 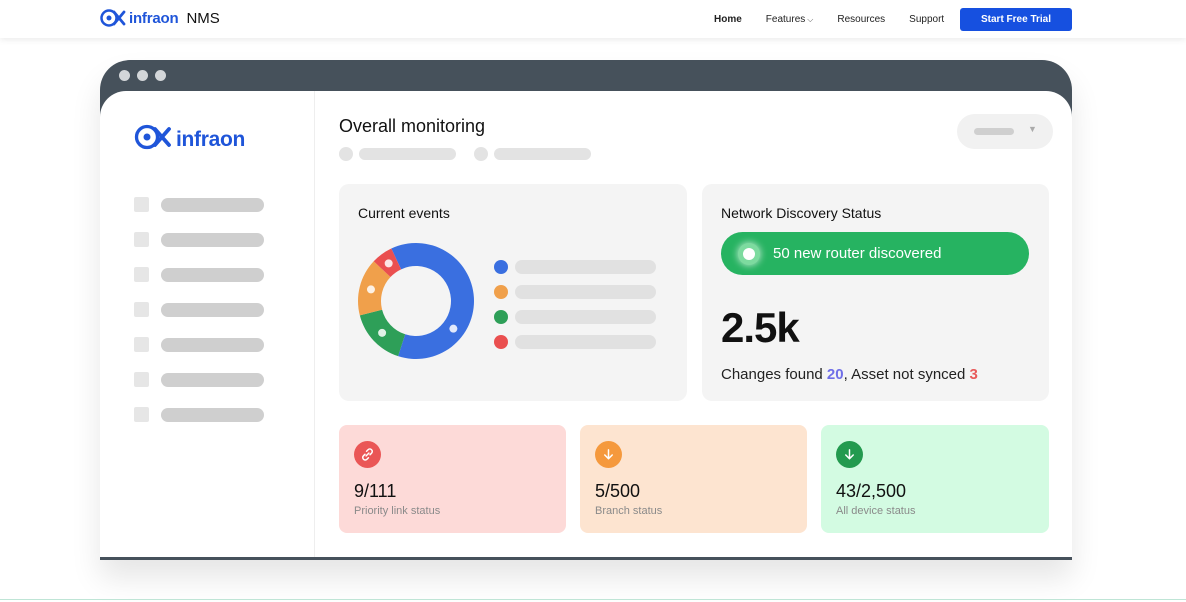 I want to click on brand: infraon NMS, so click(x=160, y=18).